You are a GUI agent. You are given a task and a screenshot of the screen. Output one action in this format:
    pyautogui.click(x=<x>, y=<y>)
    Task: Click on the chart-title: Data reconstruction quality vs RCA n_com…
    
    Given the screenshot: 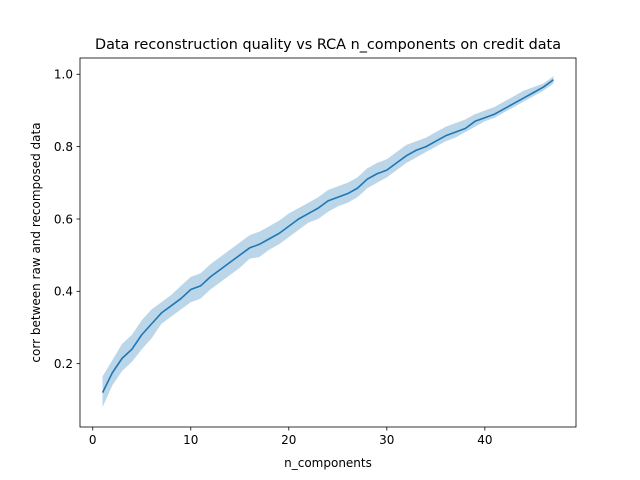 What is the action you would take?
    pyautogui.click(x=328, y=45)
    